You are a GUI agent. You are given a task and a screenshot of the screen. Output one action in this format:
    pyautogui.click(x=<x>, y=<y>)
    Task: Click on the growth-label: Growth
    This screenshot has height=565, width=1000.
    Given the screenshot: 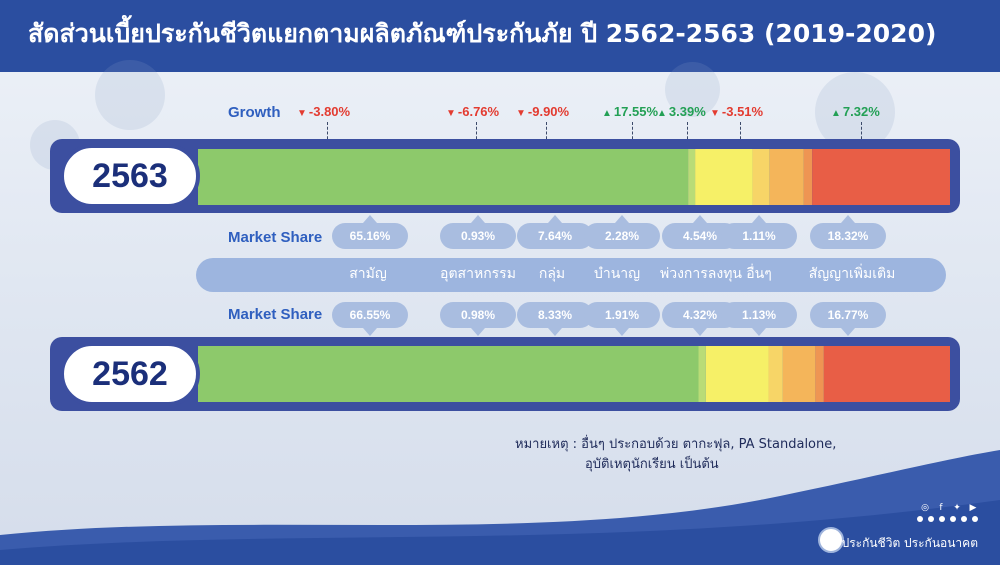 What is the action you would take?
    pyautogui.click(x=254, y=112)
    